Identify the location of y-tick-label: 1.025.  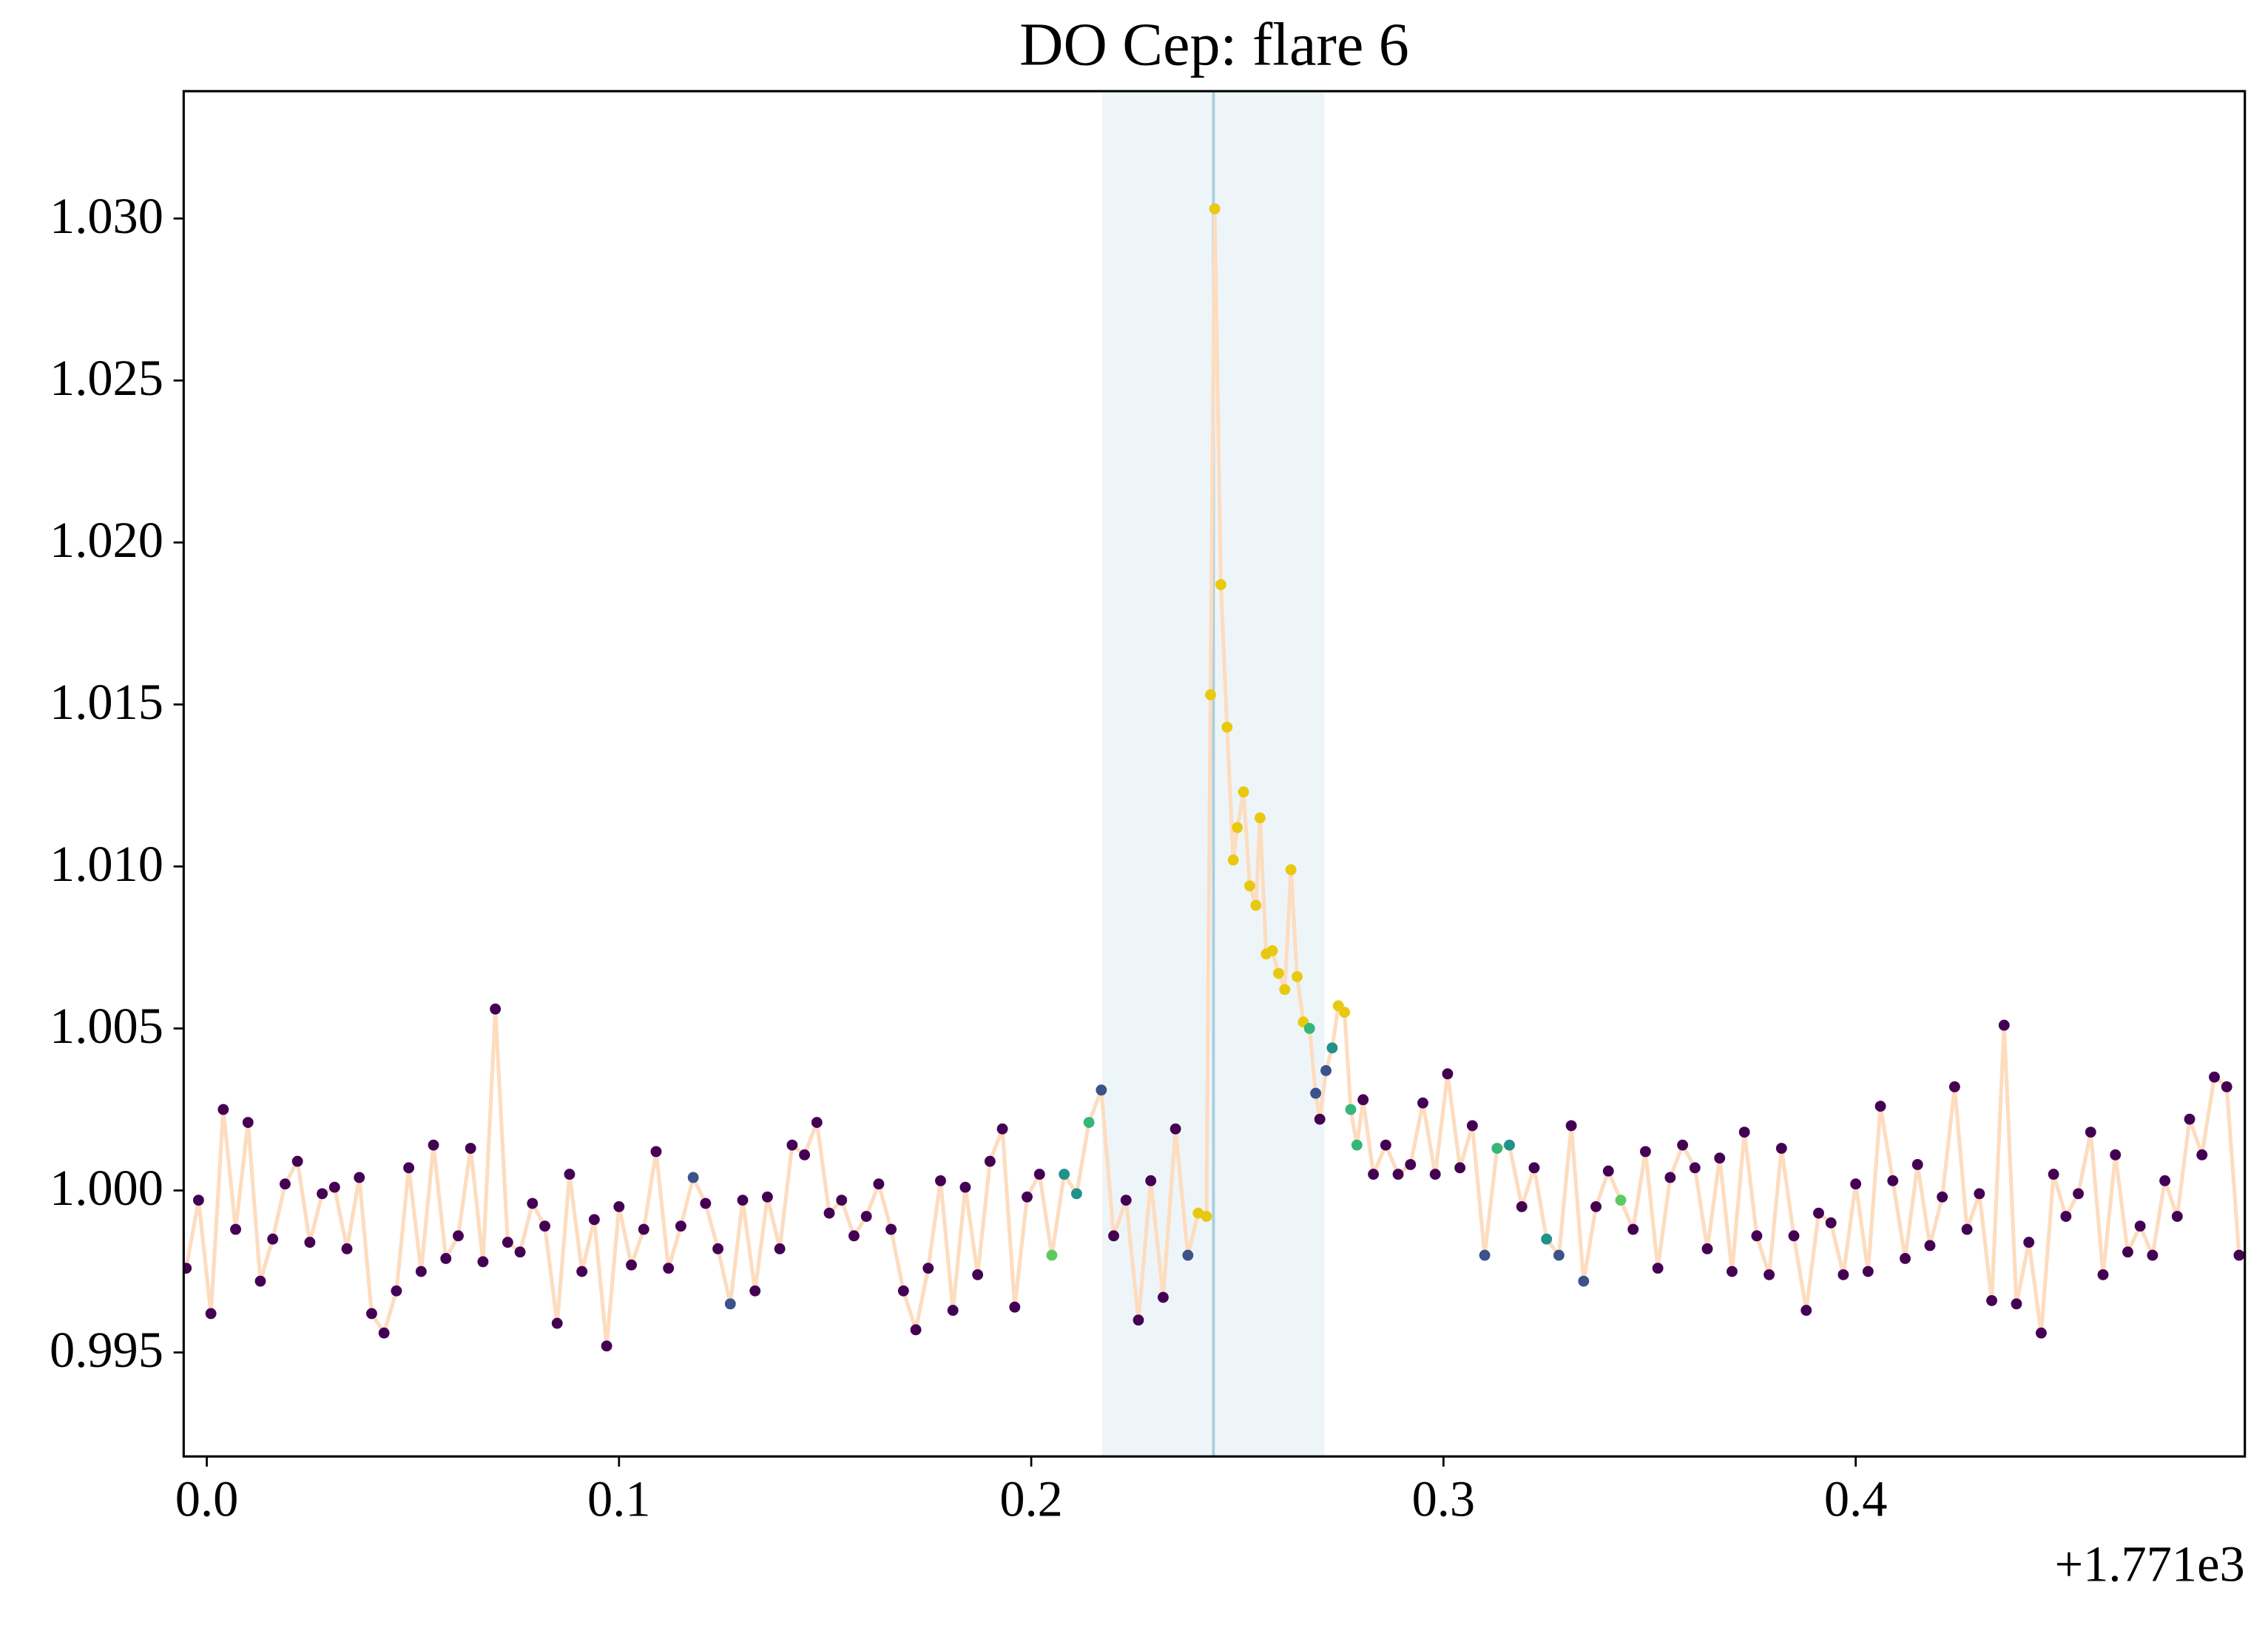
(106, 378).